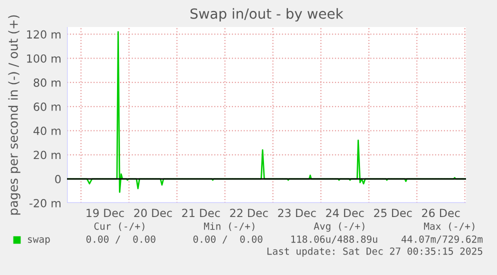 The width and height of the screenshot is (497, 275). What do you see at coordinates (47, 82) in the screenshot?
I see `y-tick-label: 80 m` at bounding box center [47, 82].